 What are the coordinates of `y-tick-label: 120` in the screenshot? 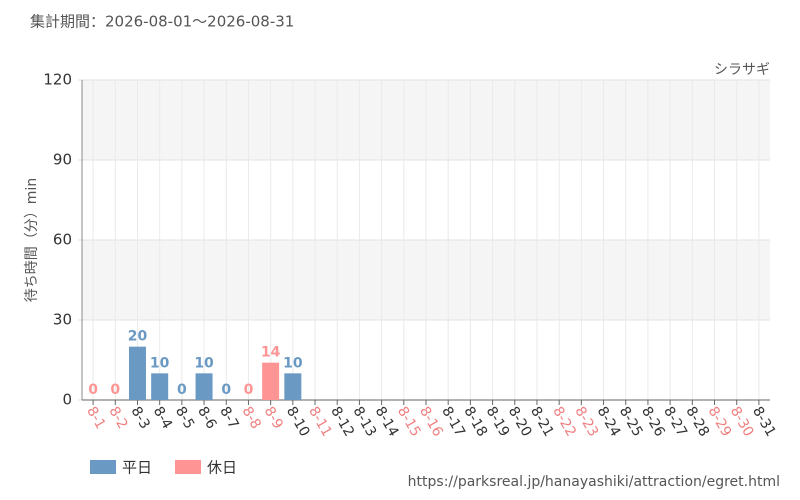 It's located at (57, 80).